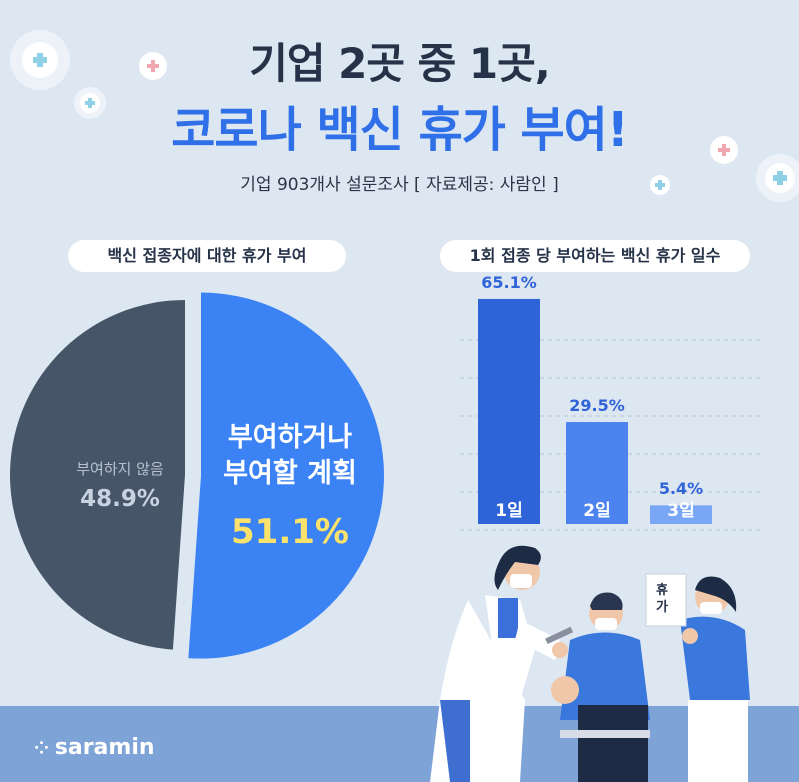 This screenshot has width=799, height=782. I want to click on headline-line-2: 코로나 백신 휴가 부여!, so click(399, 130).